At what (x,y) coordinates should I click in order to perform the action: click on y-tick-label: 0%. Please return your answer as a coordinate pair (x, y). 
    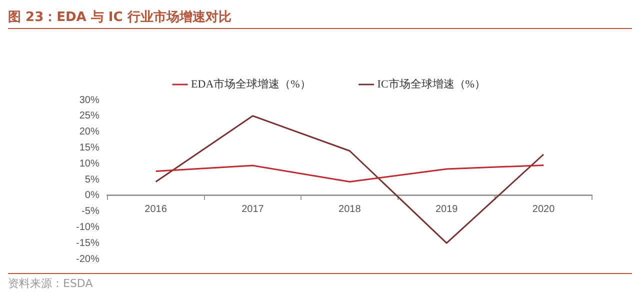
    Looking at the image, I should click on (92, 196).